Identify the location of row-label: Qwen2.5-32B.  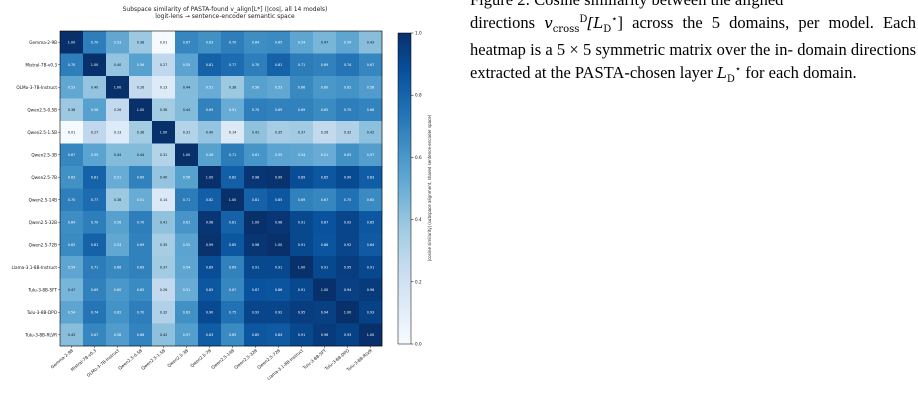
(43, 222).